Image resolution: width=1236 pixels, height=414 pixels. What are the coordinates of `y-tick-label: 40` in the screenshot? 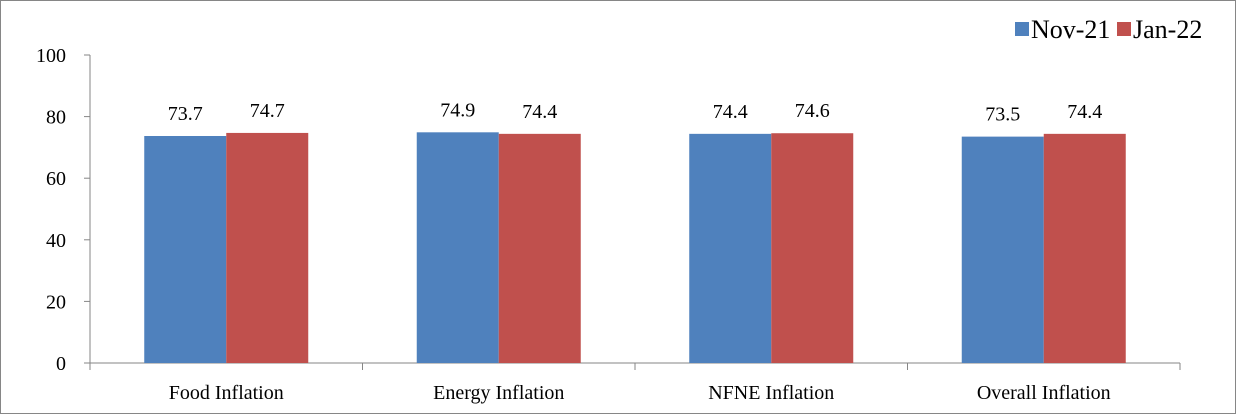 It's located at (56, 241).